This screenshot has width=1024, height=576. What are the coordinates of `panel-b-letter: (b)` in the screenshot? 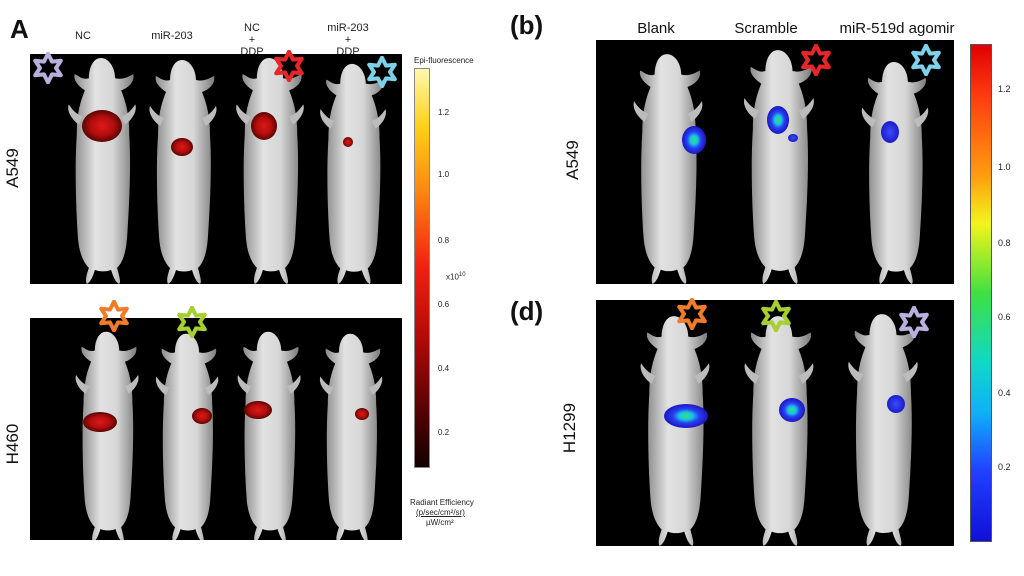 It's located at (527, 25).